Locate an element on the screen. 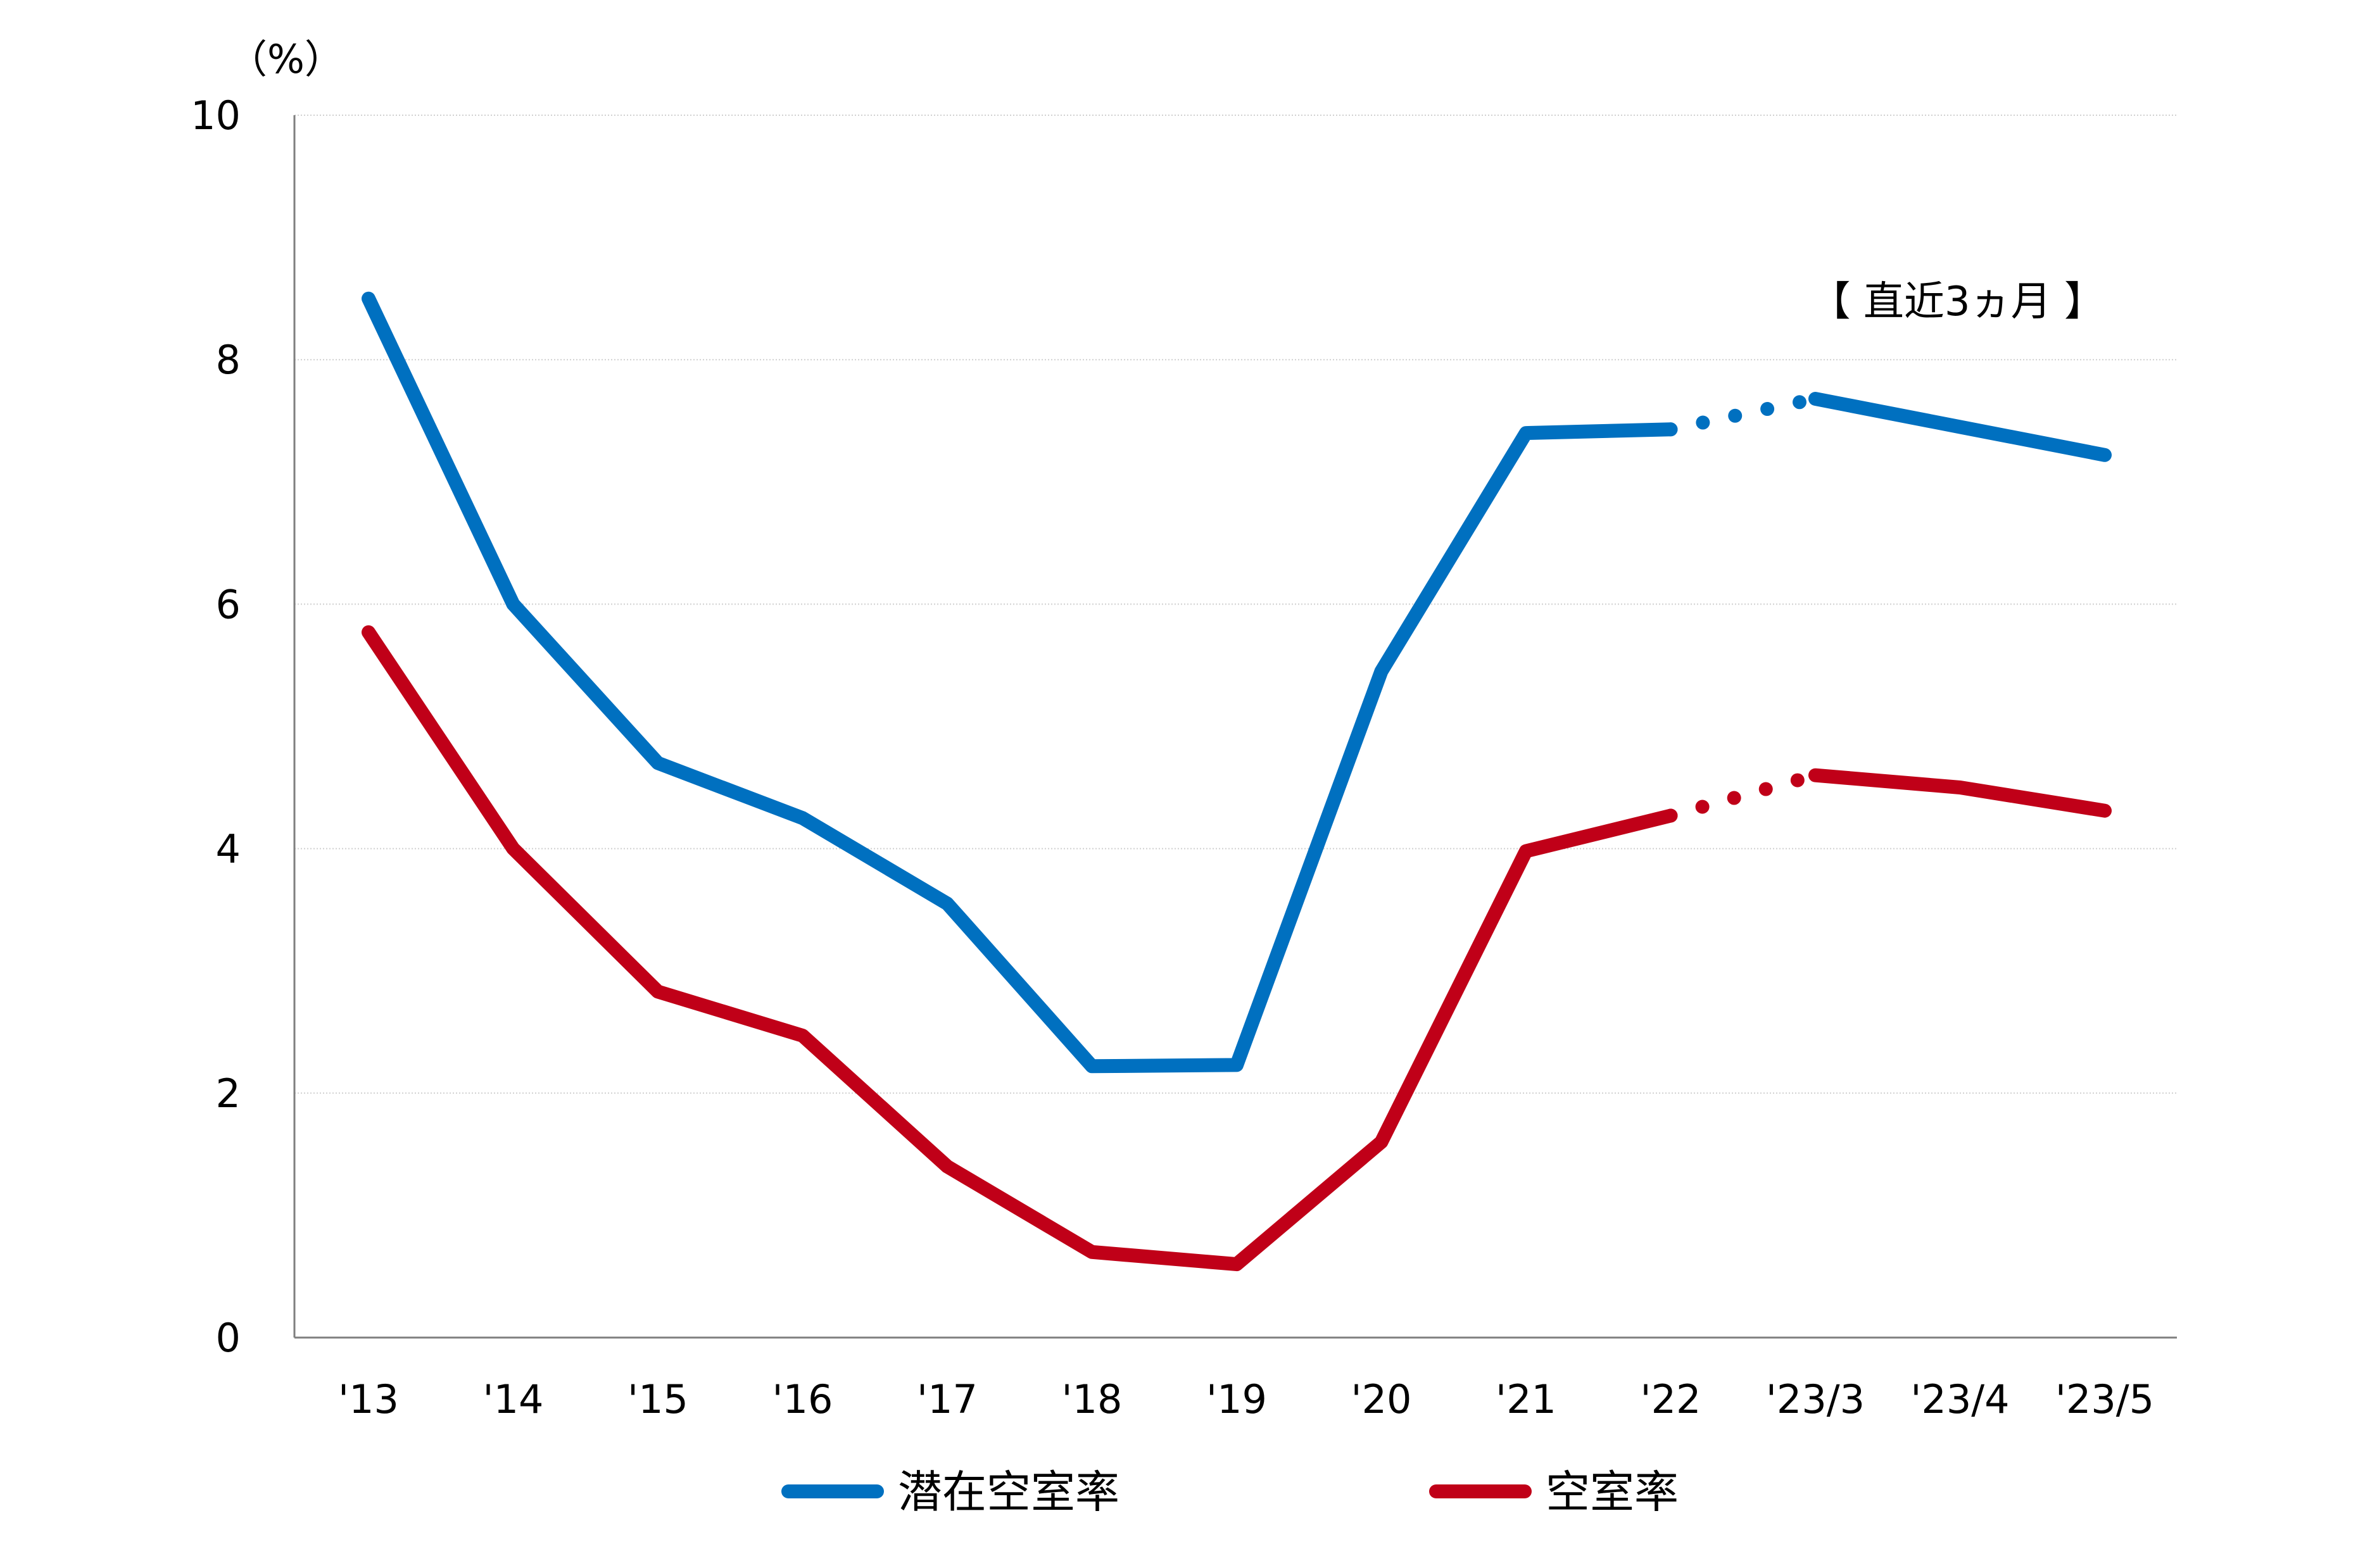  x-tick-label: '23/5 is located at coordinates (2104, 1399).